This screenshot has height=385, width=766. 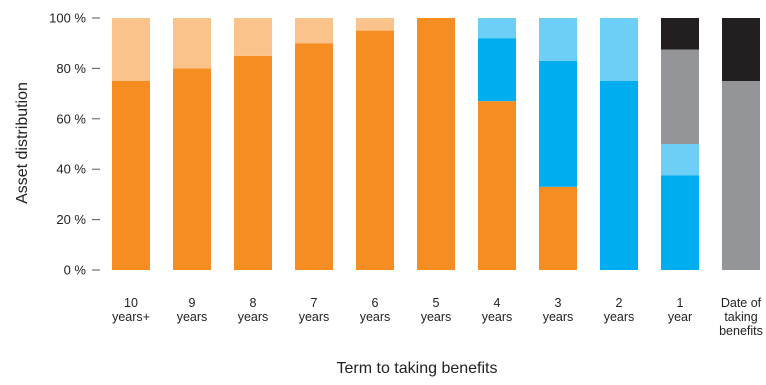 I want to click on x-tick-label-line: 10, so click(x=131, y=303).